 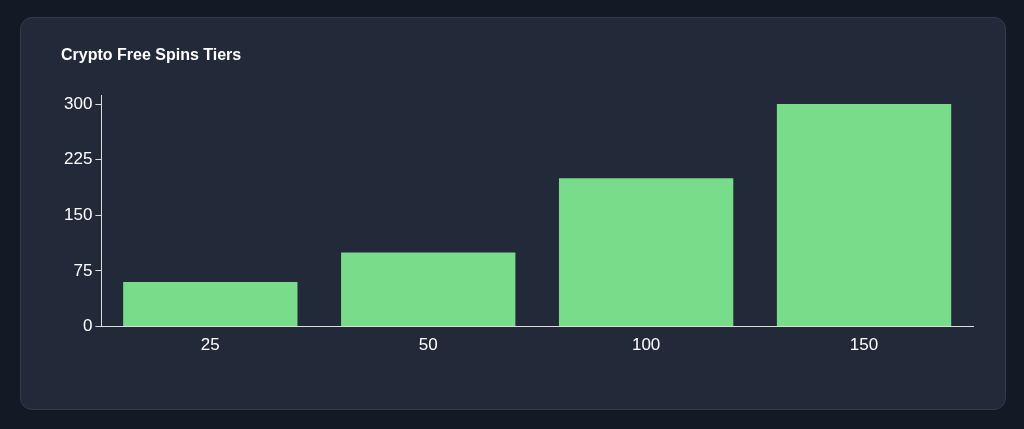 I want to click on y-tick-label: 150, so click(x=78, y=215).